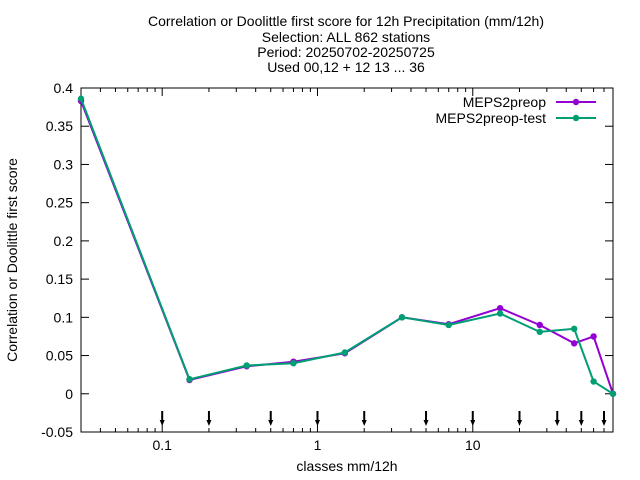 The height and width of the screenshot is (480, 640). What do you see at coordinates (59, 126) in the screenshot?
I see `y-tick-label: 0.35` at bounding box center [59, 126].